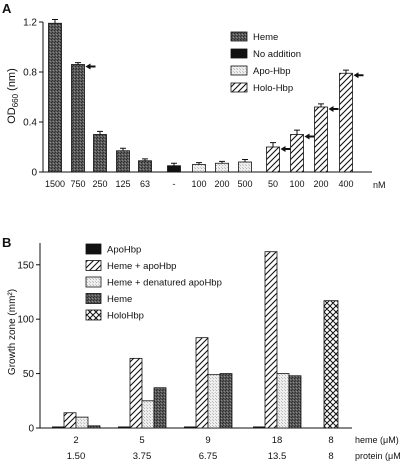 The width and height of the screenshot is (400, 470). Describe the element at coordinates (77, 184) in the screenshot. I see `panel-a-x-tick-label: 750` at that location.